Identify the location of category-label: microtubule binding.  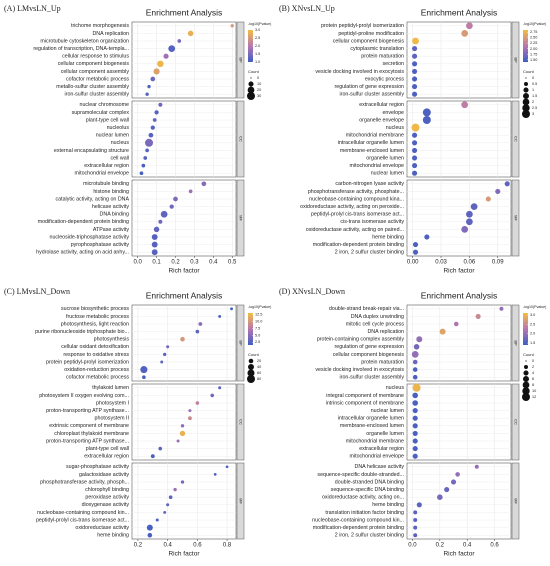
(106, 184).